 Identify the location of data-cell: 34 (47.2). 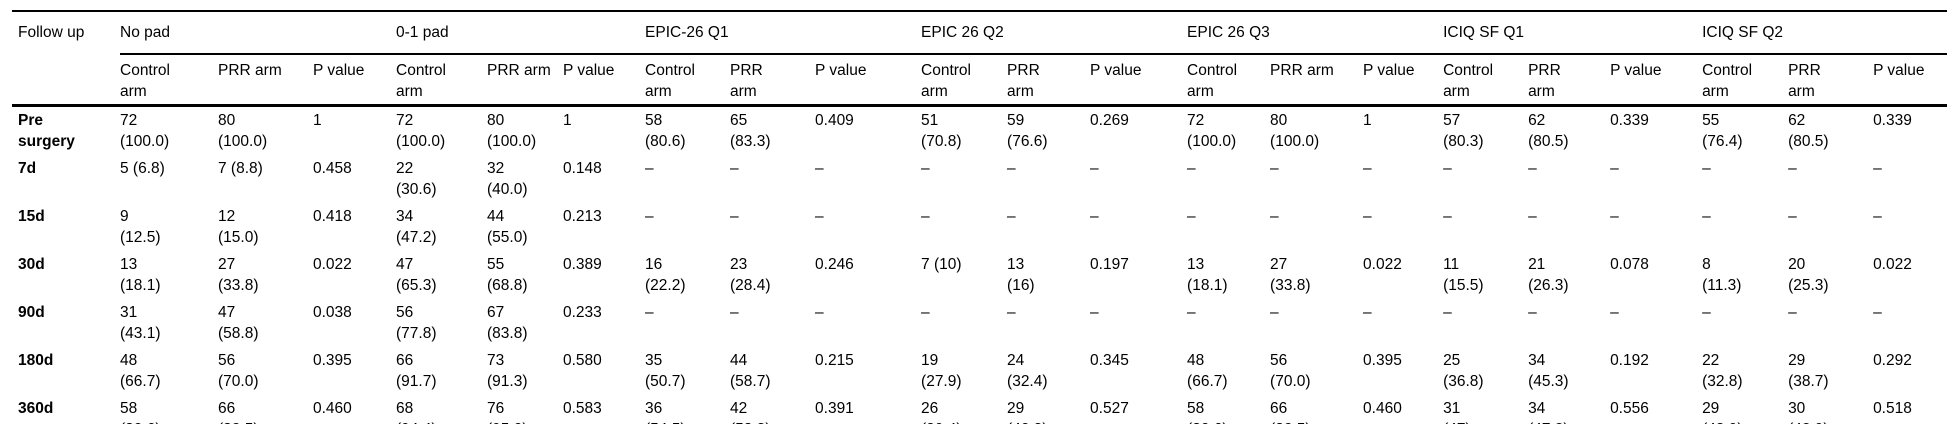
(1569, 409).